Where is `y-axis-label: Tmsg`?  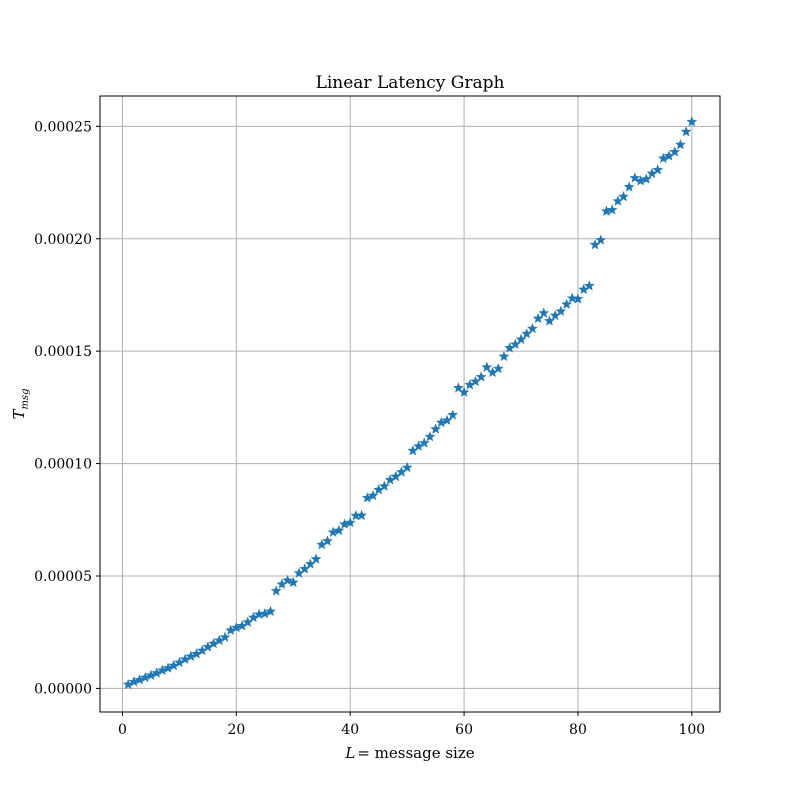 y-axis-label: Tmsg is located at coordinates (20, 403).